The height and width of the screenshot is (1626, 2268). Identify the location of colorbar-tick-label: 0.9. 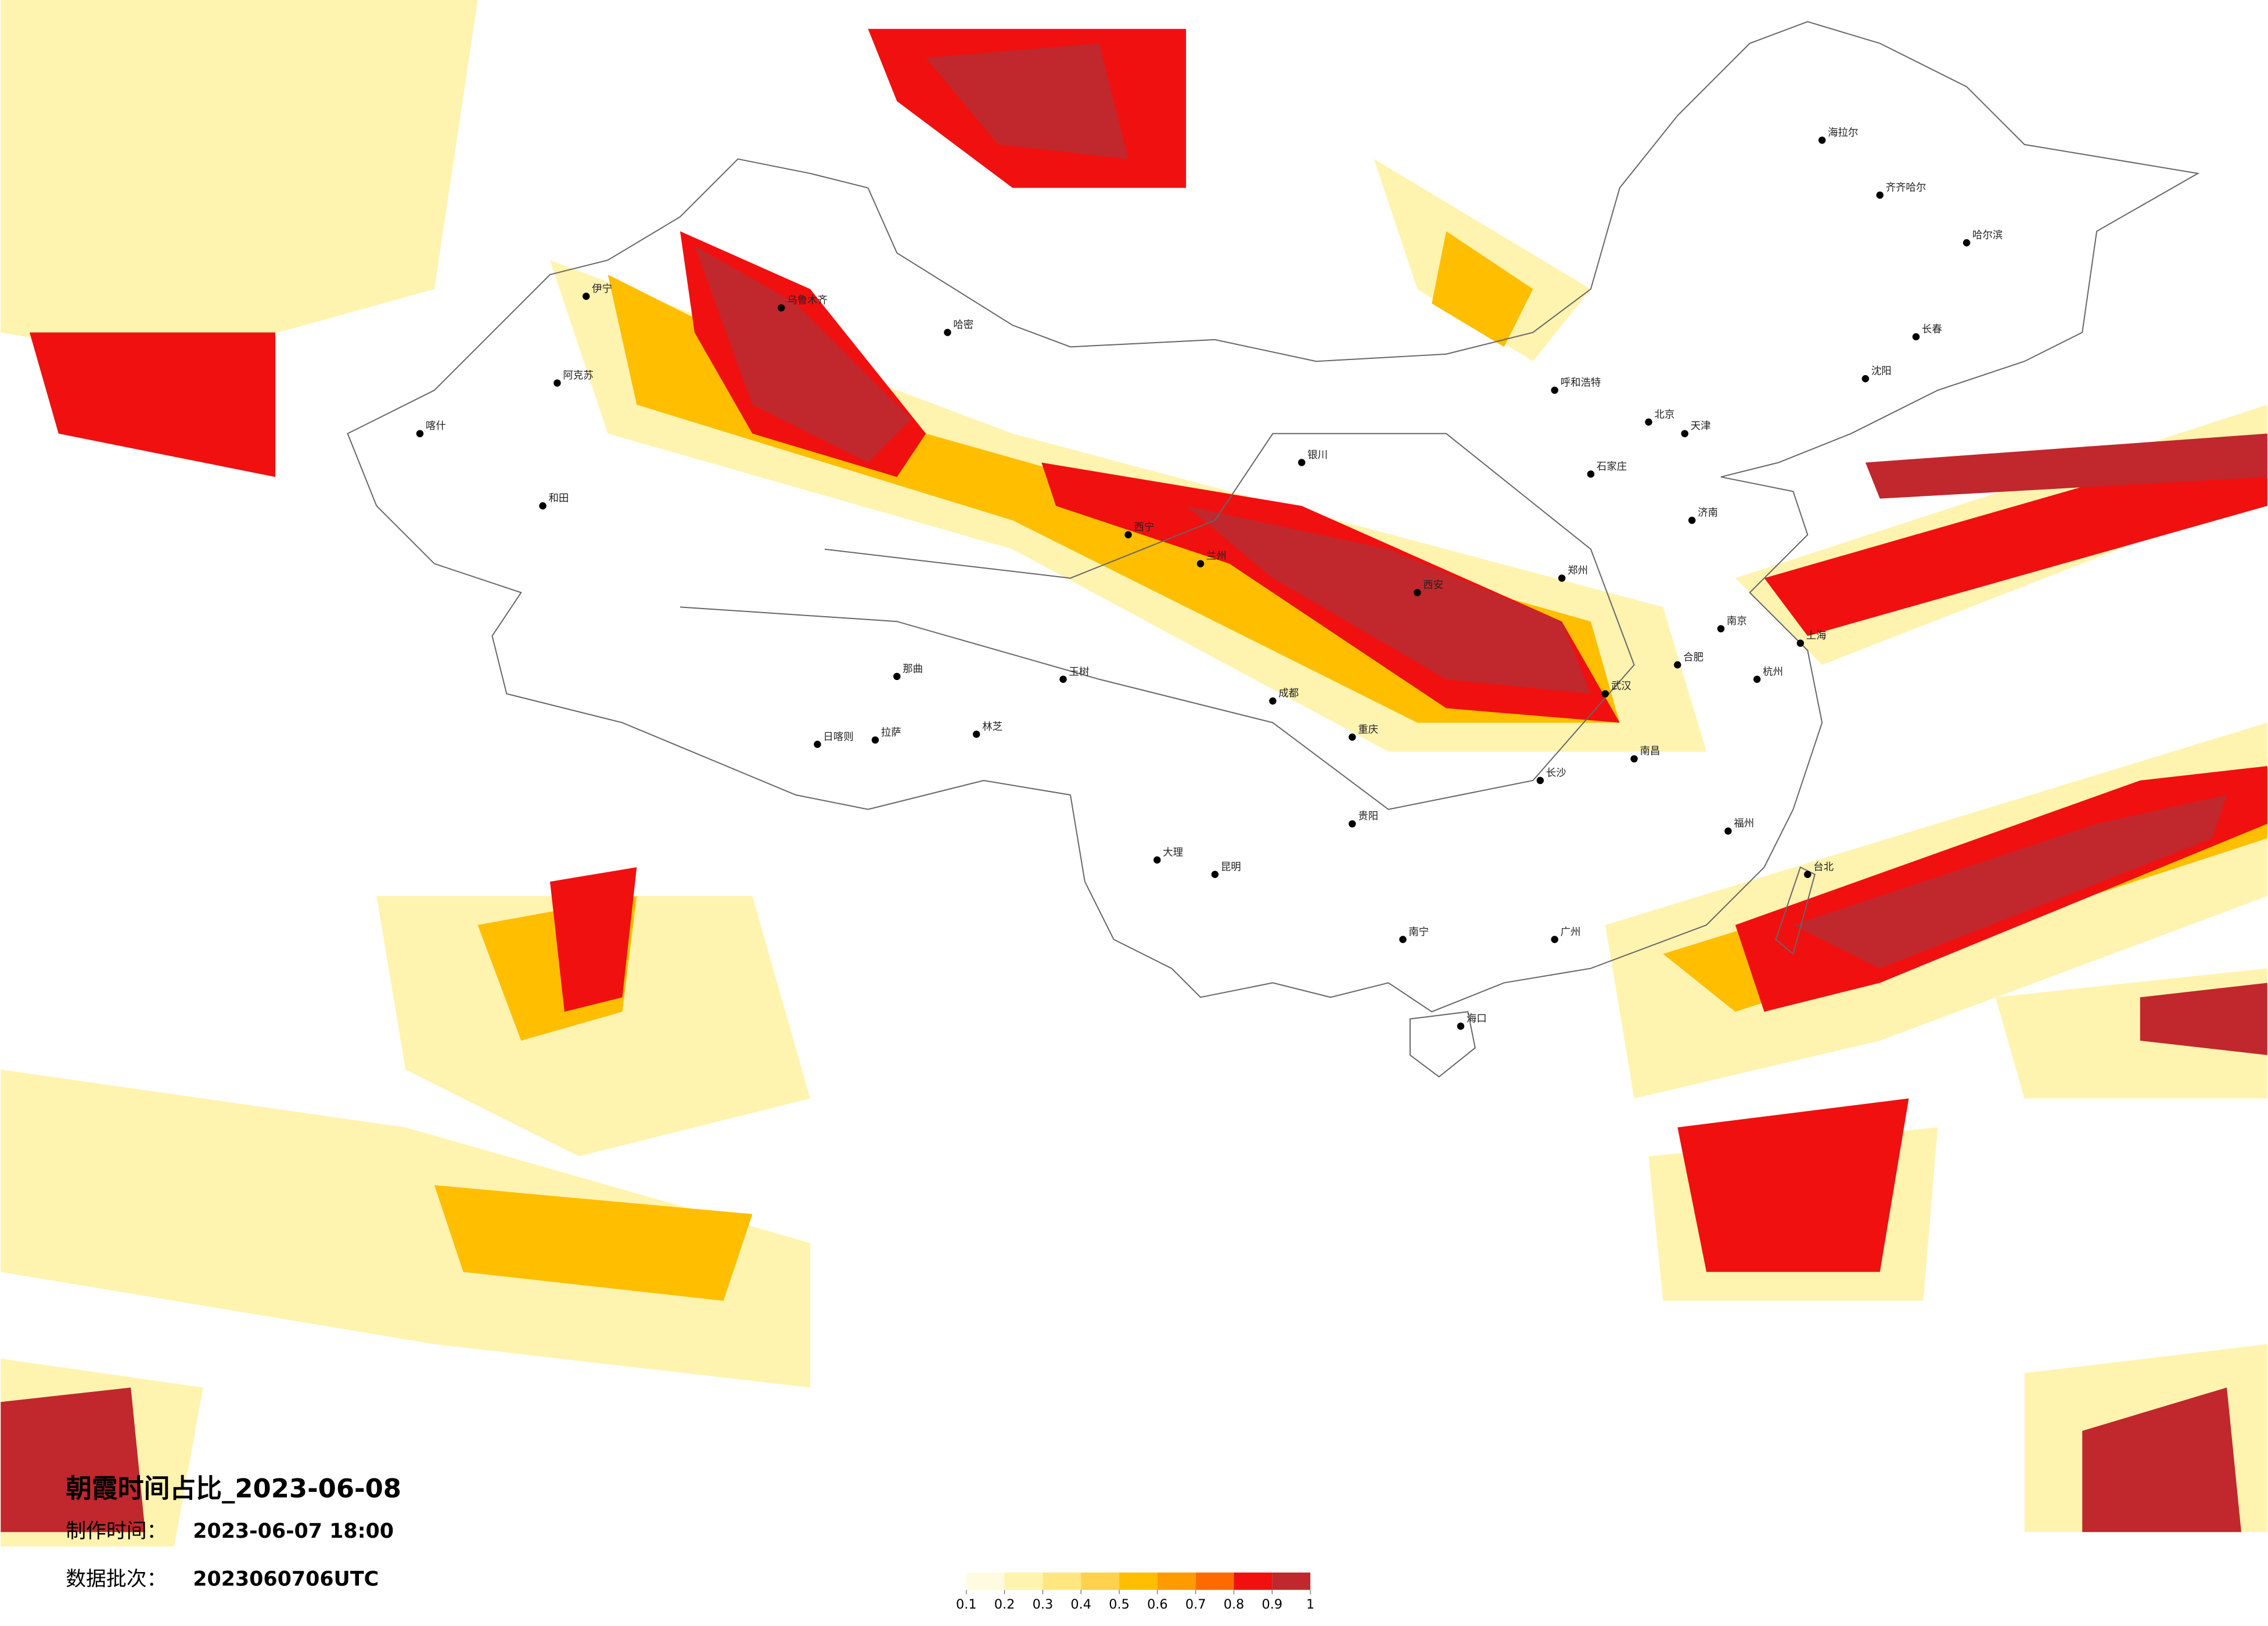
(1272, 1604).